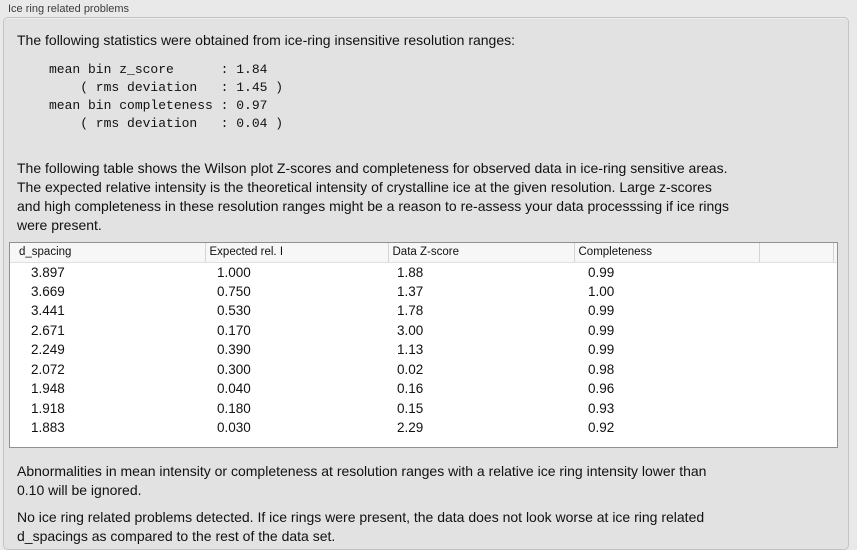 This screenshot has width=857, height=550. What do you see at coordinates (296, 330) in the screenshot?
I see `table-cell: 0.170` at bounding box center [296, 330].